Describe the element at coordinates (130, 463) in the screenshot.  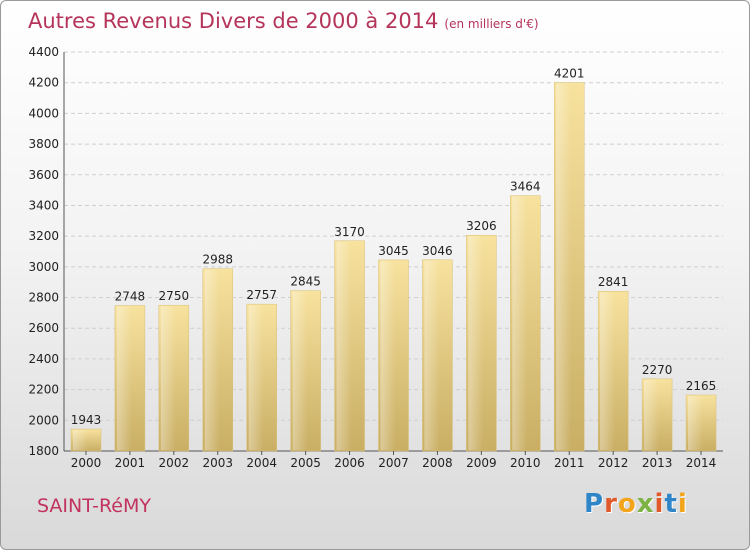
I see `x-tick-label: 2001` at that location.